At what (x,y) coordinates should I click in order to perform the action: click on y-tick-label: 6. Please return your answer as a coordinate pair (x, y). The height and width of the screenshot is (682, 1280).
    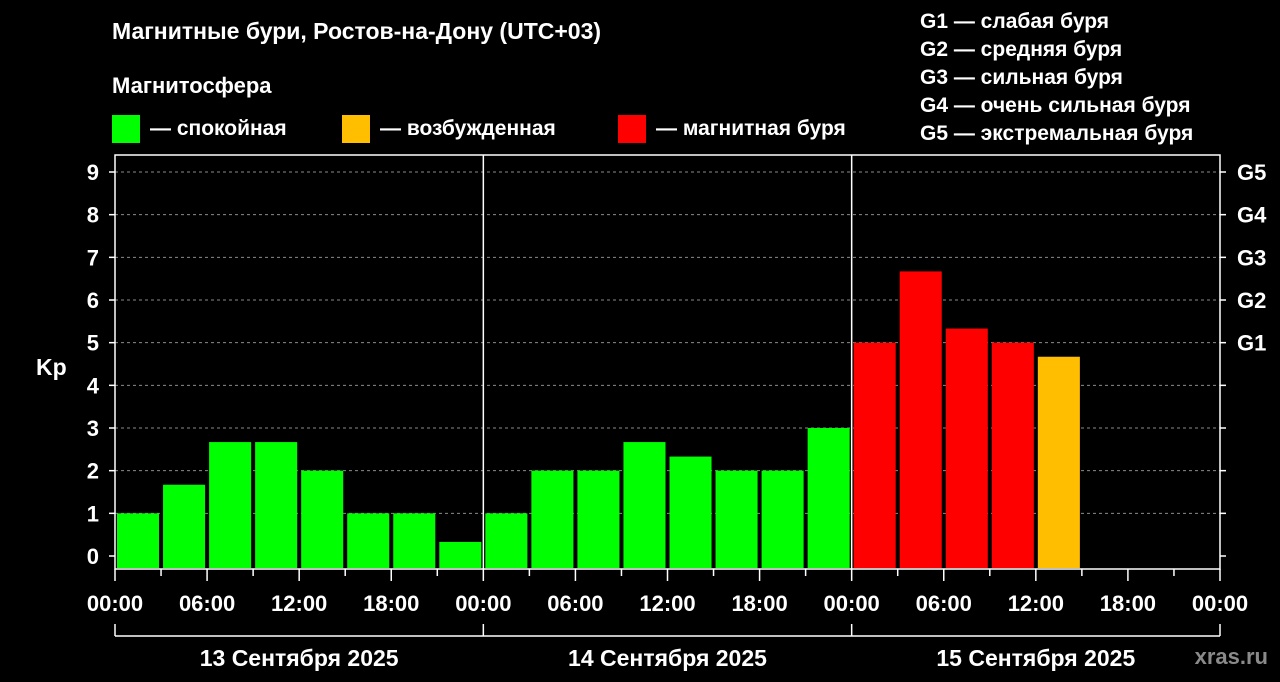
    Looking at the image, I should click on (93, 300).